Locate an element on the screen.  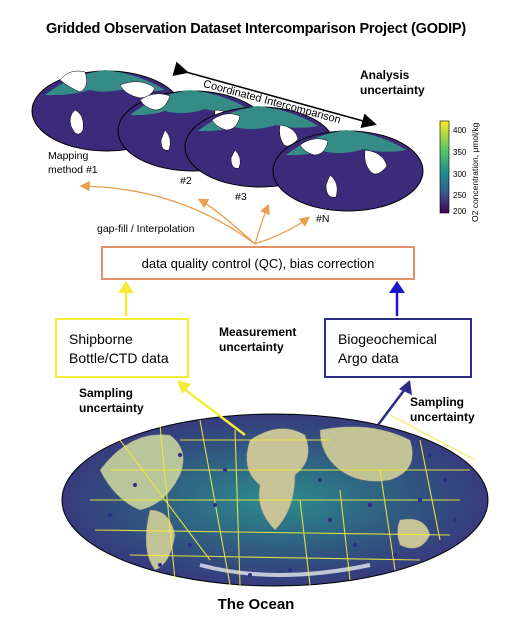
ocean-title: The Ocean is located at coordinates (256, 604).